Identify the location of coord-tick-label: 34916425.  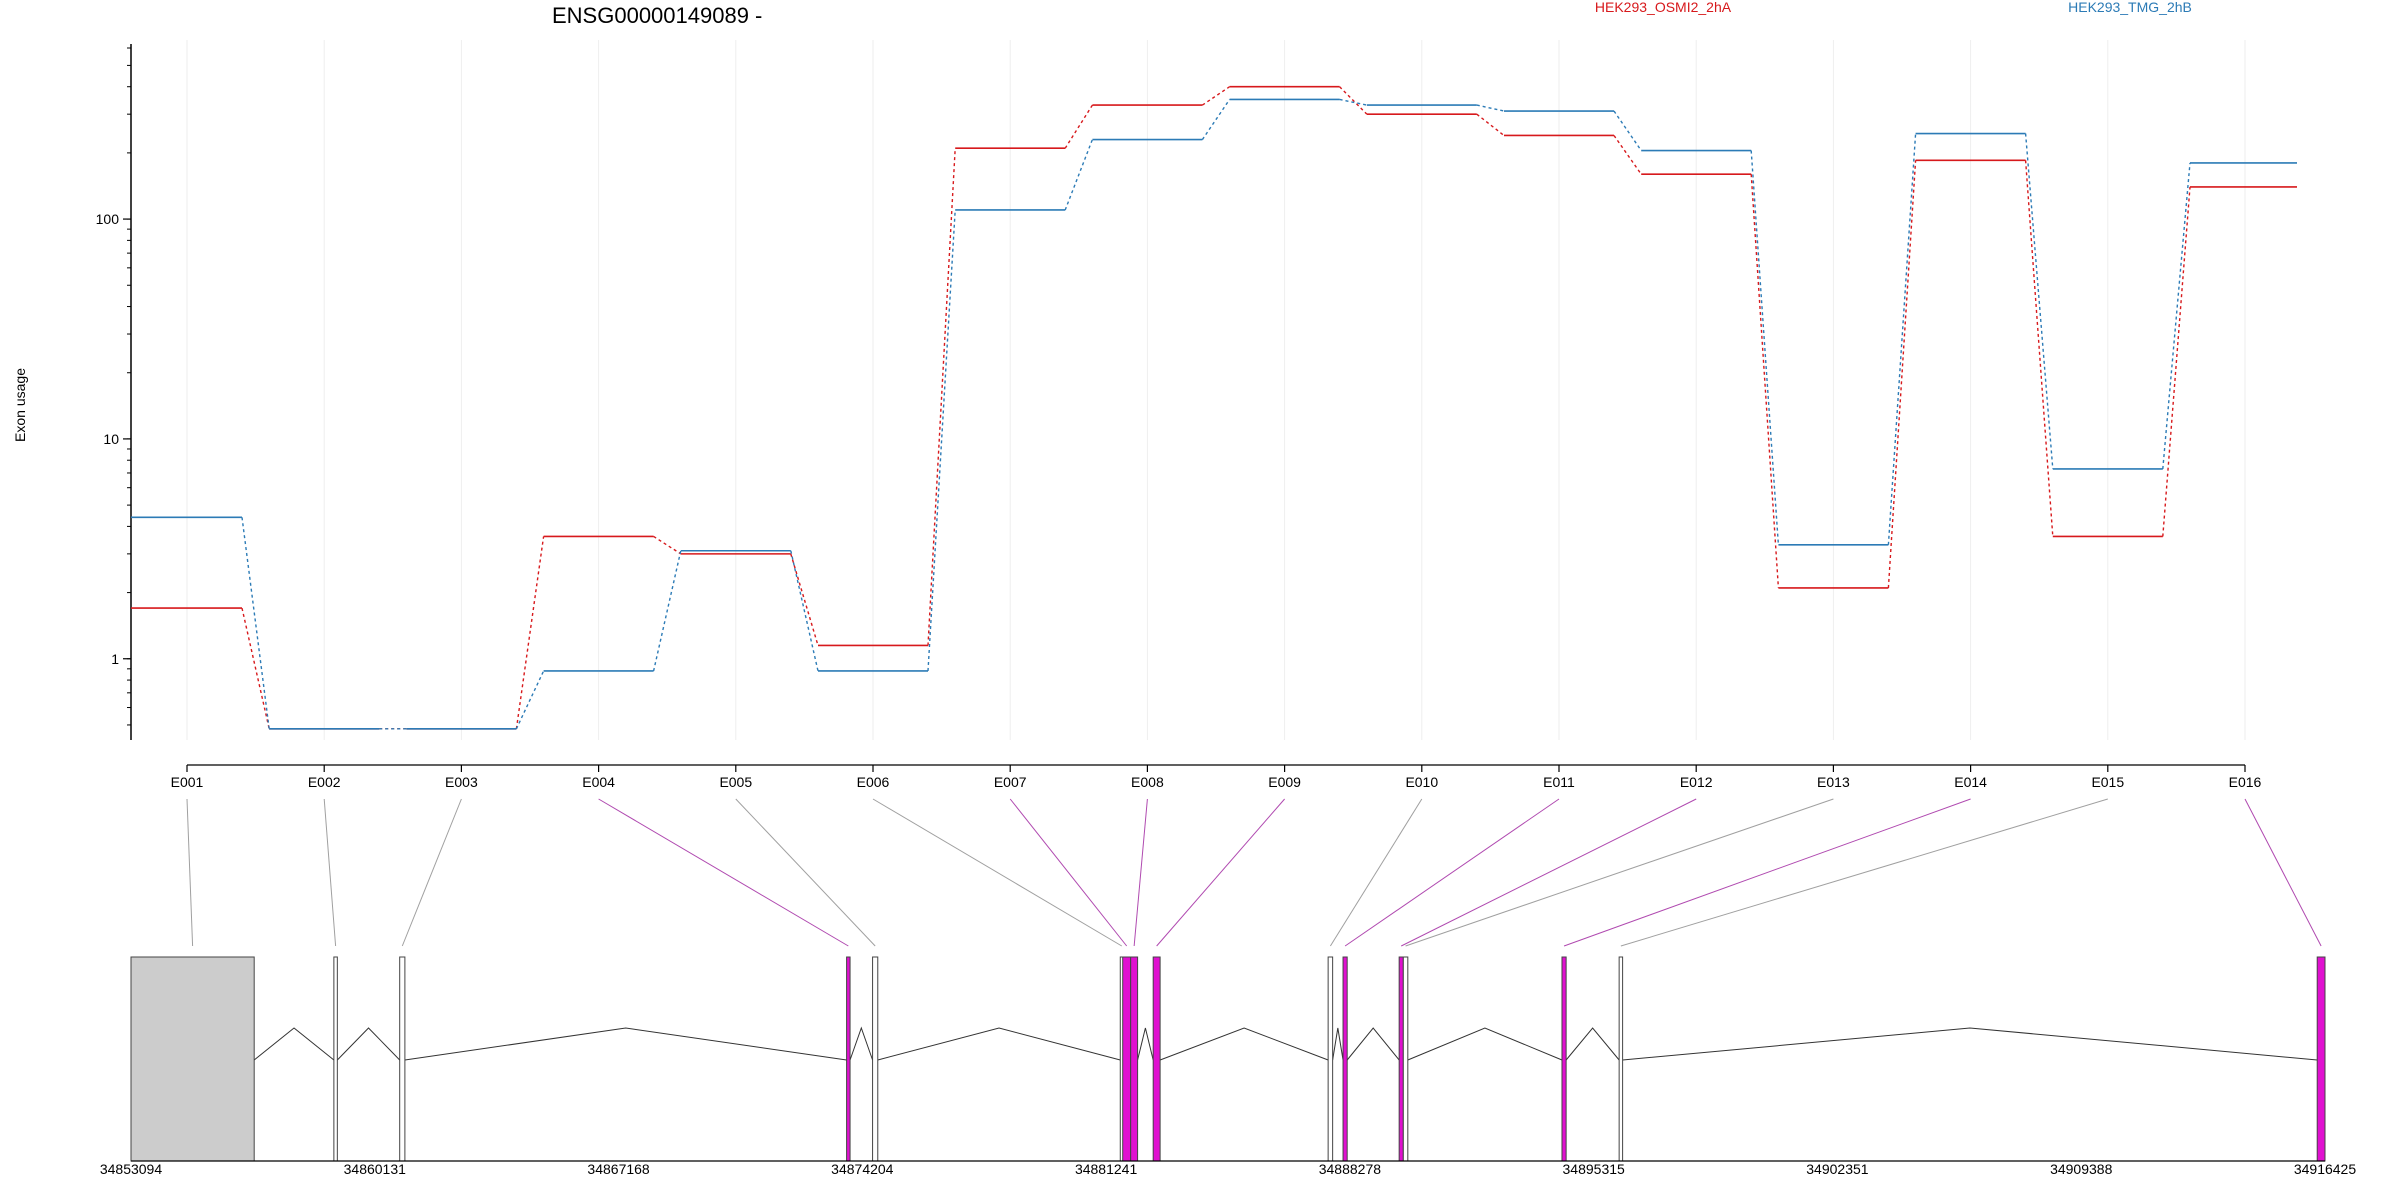
(2325, 1169).